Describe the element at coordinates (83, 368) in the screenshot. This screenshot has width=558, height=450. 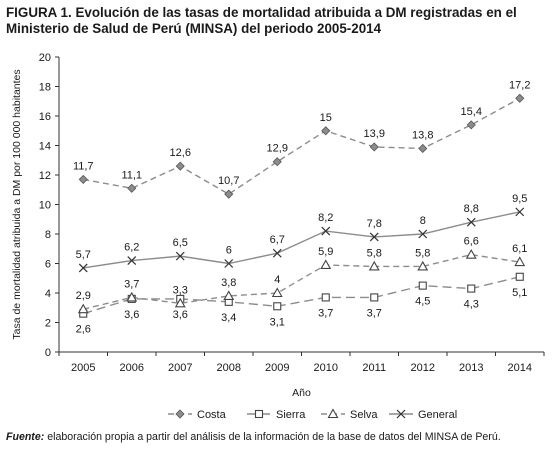
I see `x-tick-label: 2005` at that location.